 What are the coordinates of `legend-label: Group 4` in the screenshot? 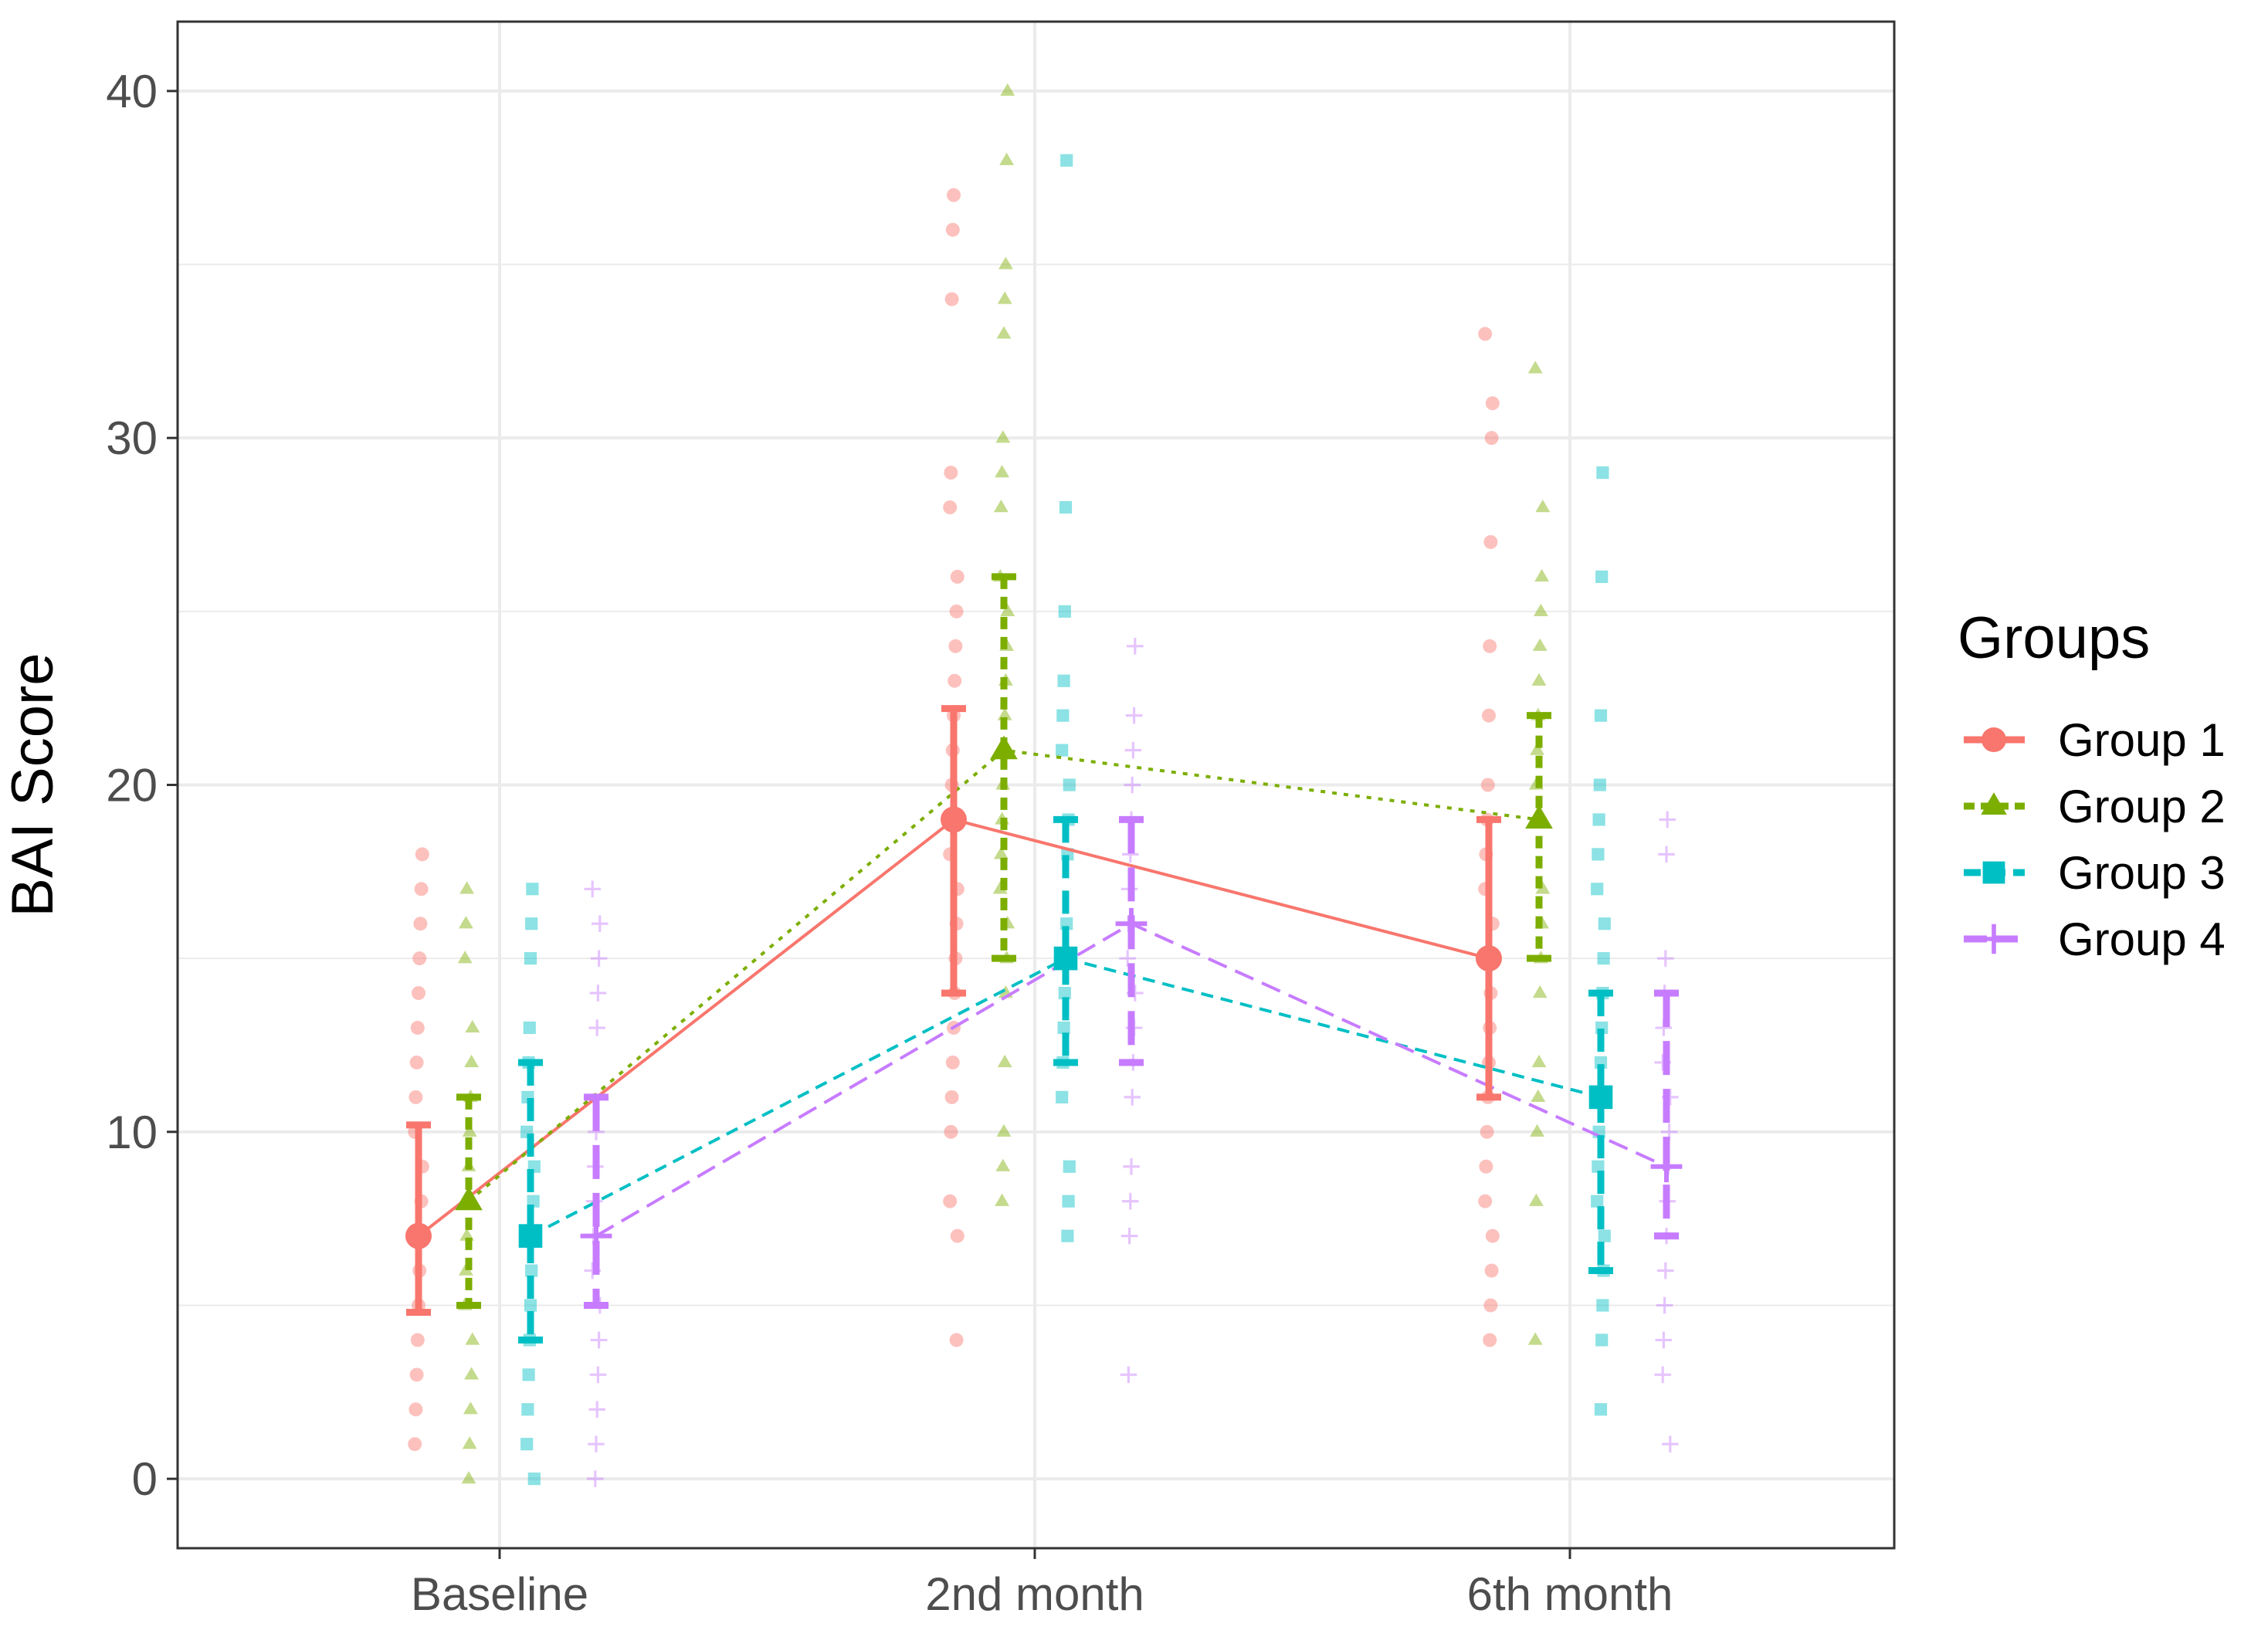 It's located at (2142, 939).